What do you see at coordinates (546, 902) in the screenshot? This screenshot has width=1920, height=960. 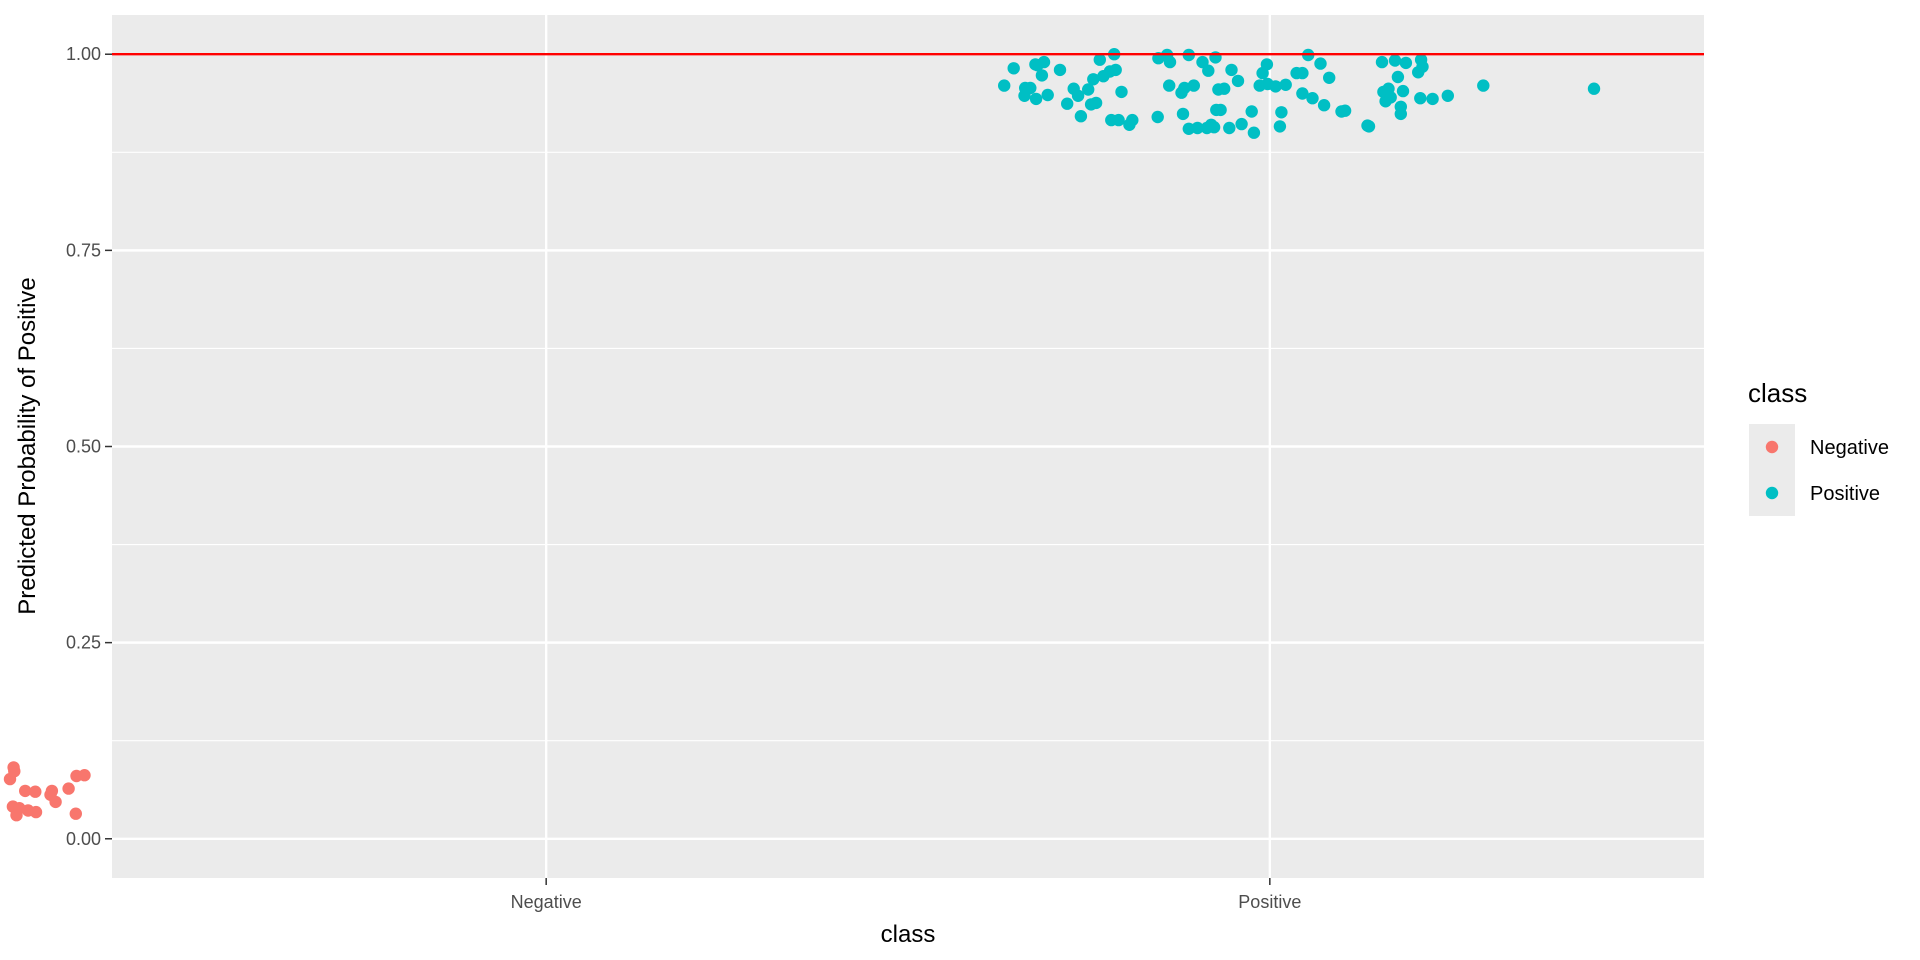 I see `x-tick-label: Negative` at bounding box center [546, 902].